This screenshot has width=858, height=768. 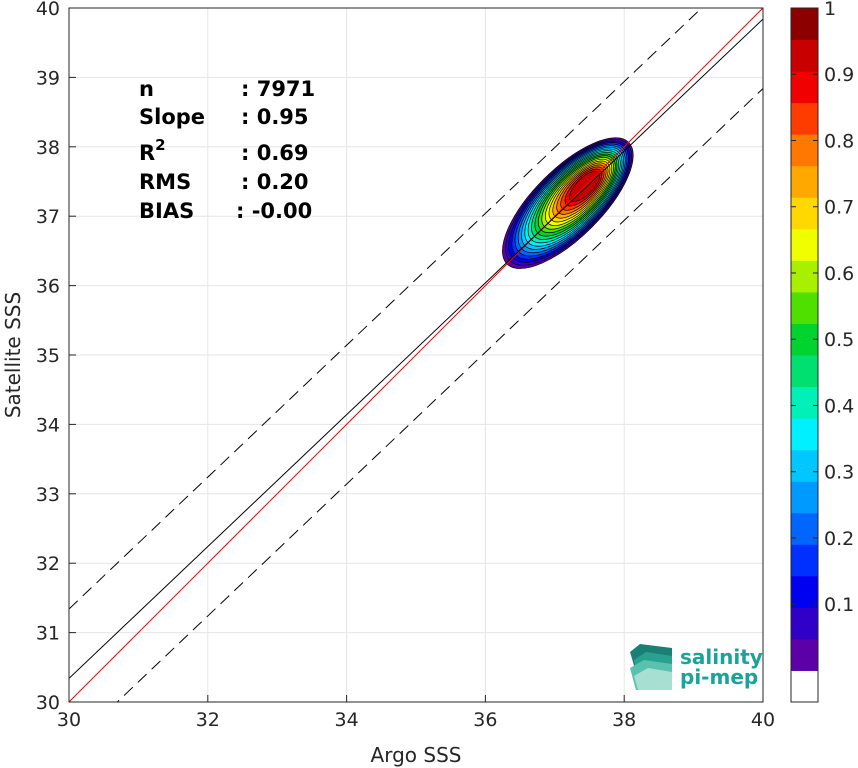 I want to click on logo-icon, so click(x=651, y=667).